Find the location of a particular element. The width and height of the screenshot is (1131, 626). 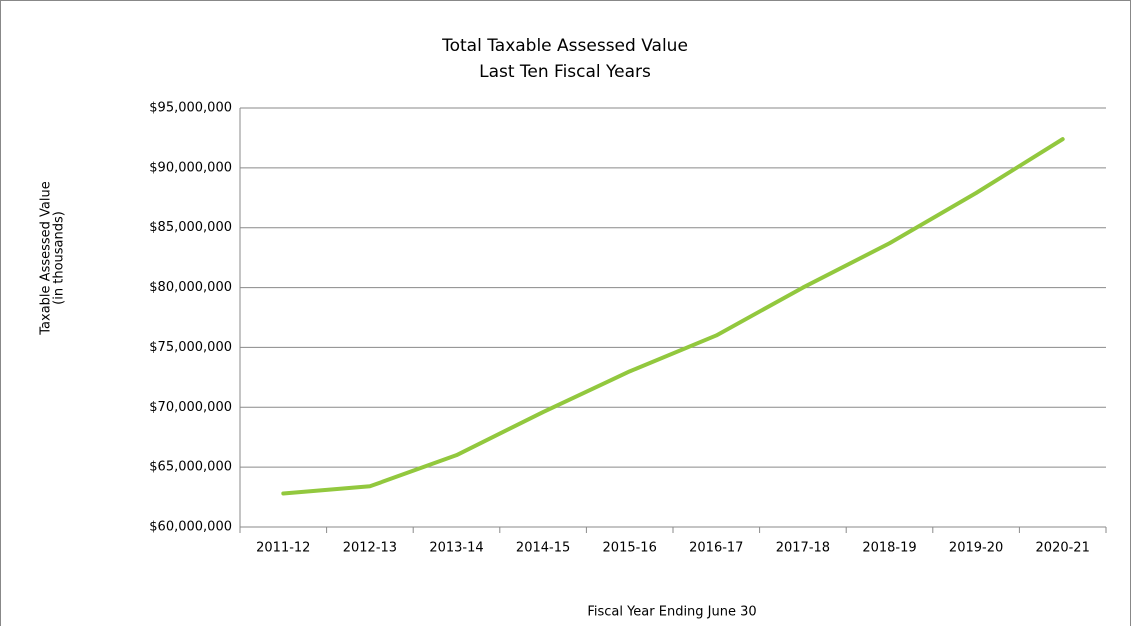

y-tick-label: $75,000,000 is located at coordinates (190, 347).